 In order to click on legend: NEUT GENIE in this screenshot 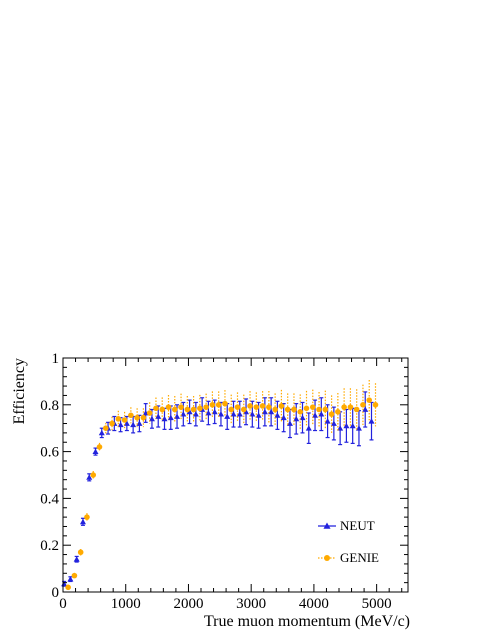, I will do `click(348, 541)`.